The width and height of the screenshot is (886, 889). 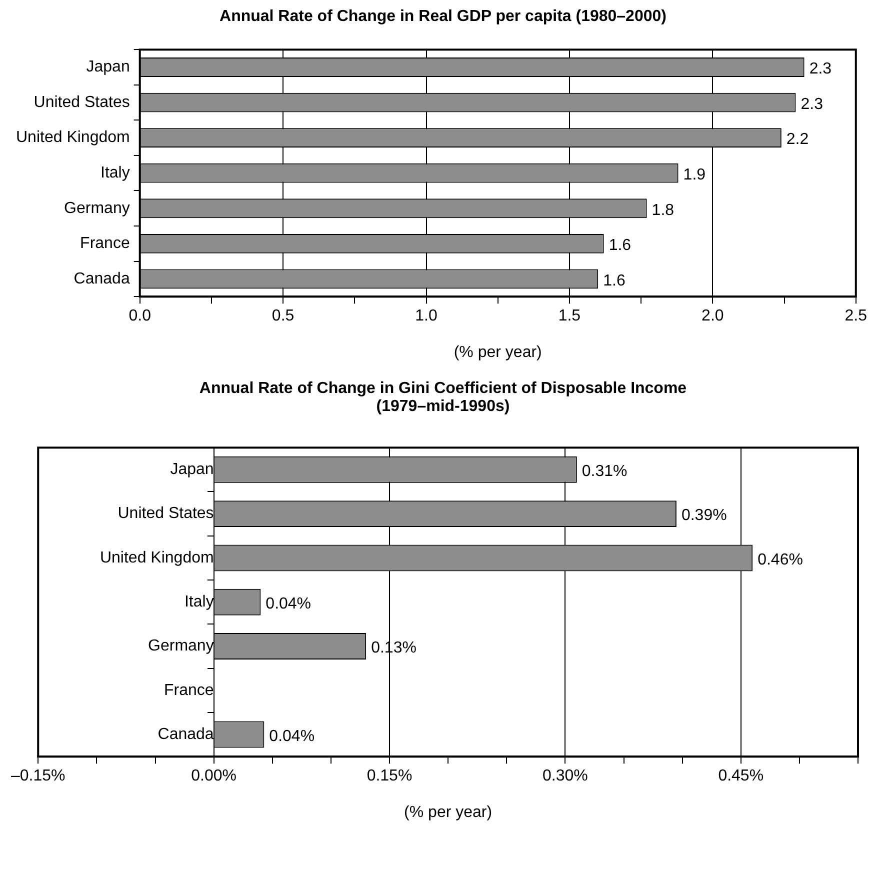 What do you see at coordinates (797, 139) in the screenshot?
I see `data-label: 2.2` at bounding box center [797, 139].